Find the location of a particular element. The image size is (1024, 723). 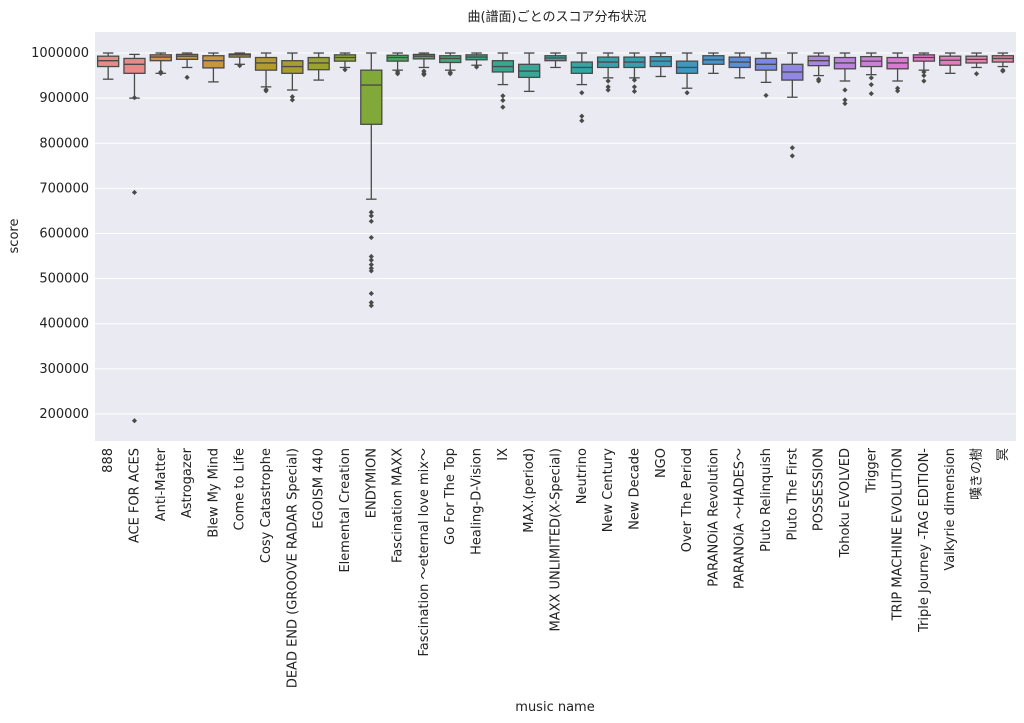

x-tick-label: Fascination ～eternal love mix～ is located at coordinates (424, 552).